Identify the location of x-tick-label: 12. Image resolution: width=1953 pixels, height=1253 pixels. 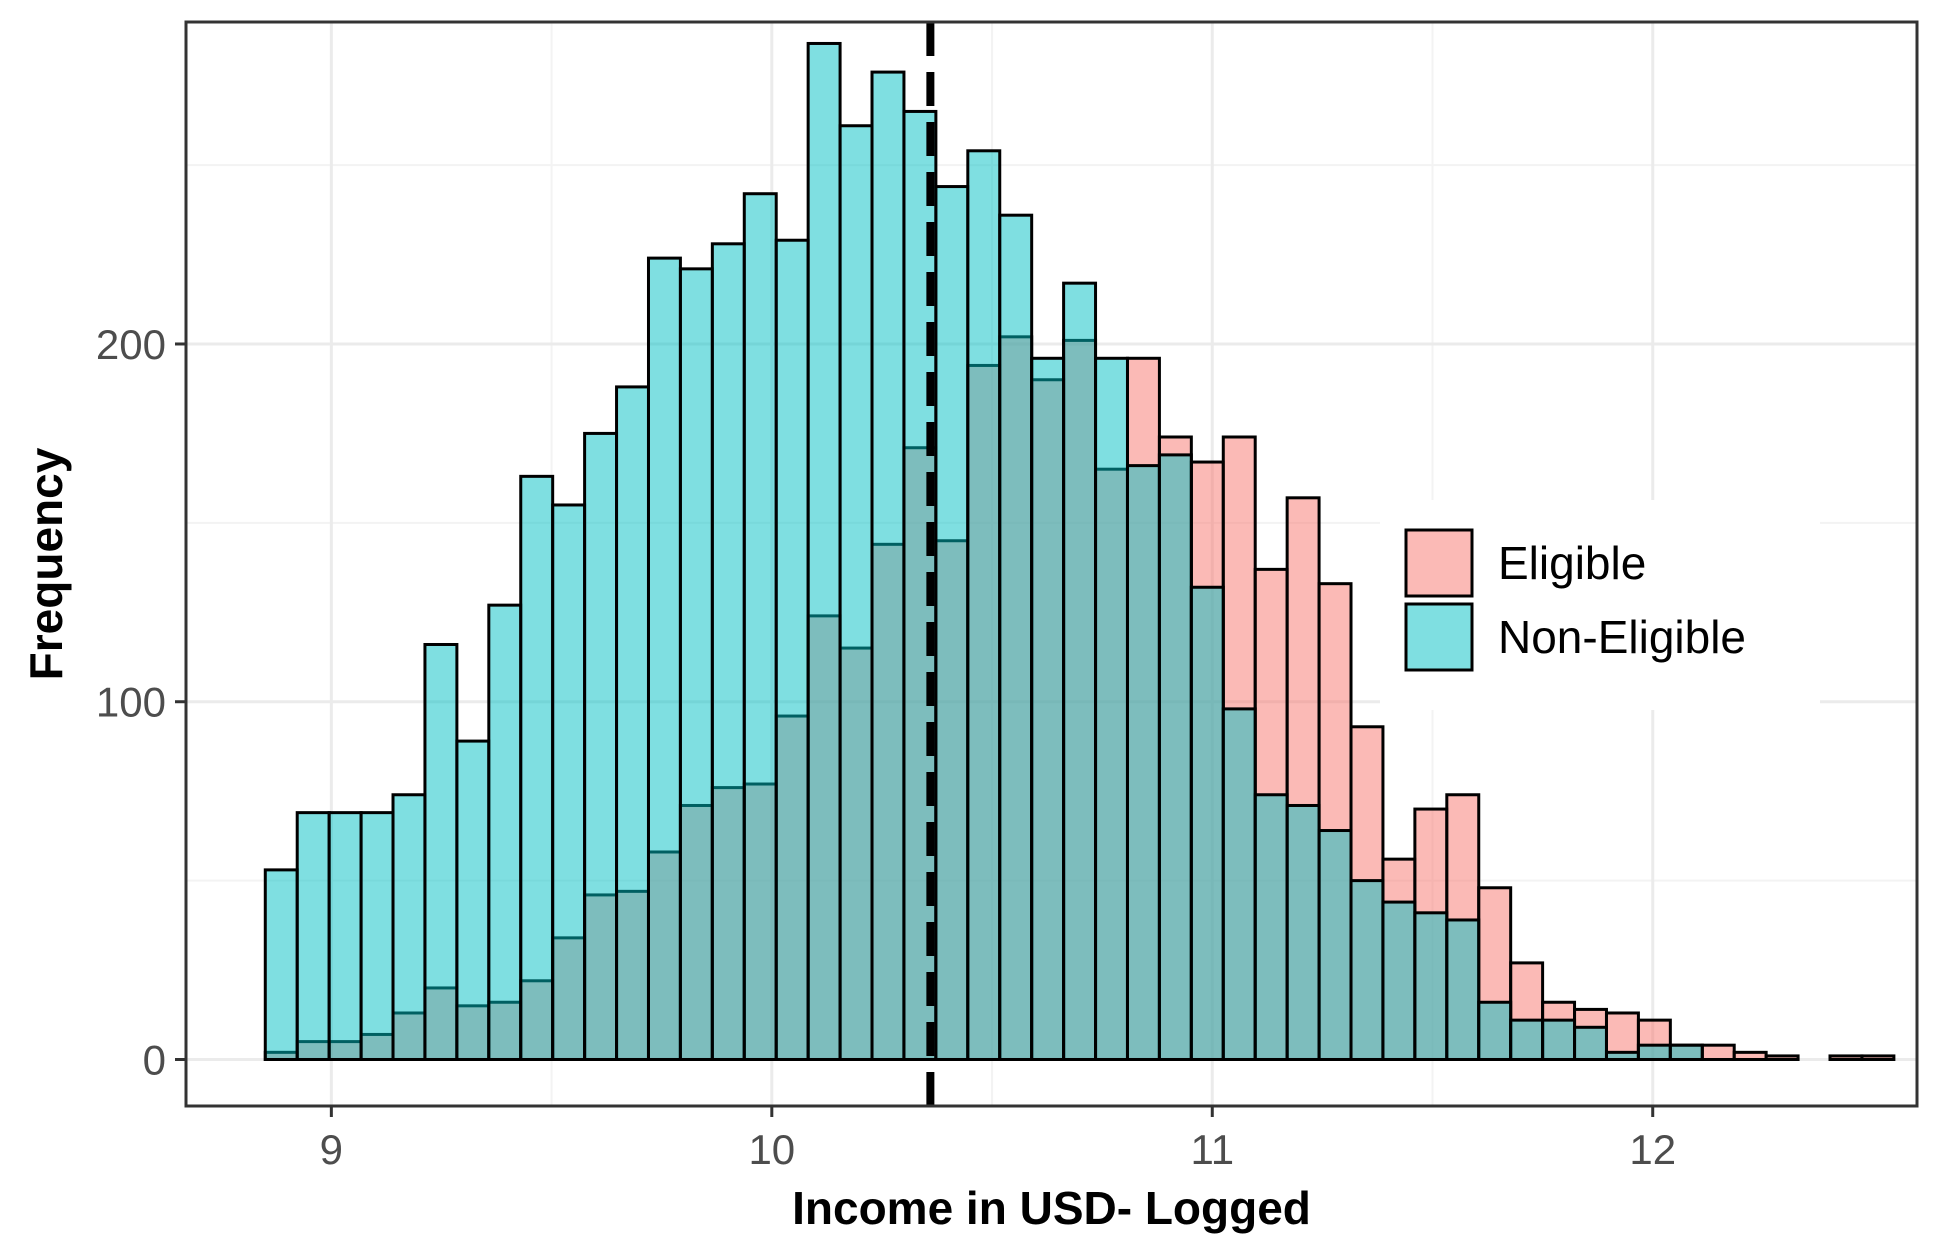
(1652, 1149).